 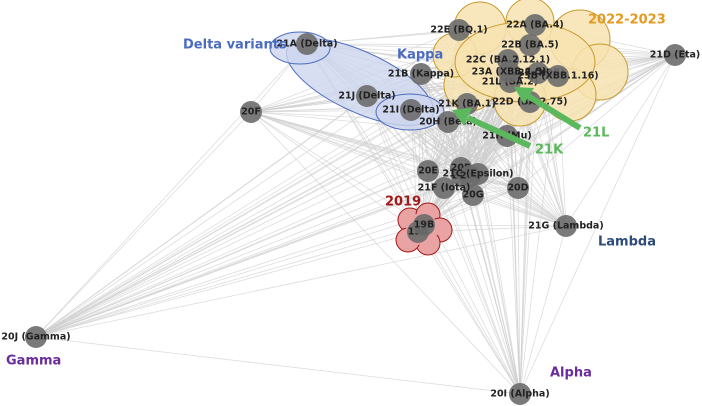 I want to click on node-label: 21K (BA.1), so click(x=467, y=104).